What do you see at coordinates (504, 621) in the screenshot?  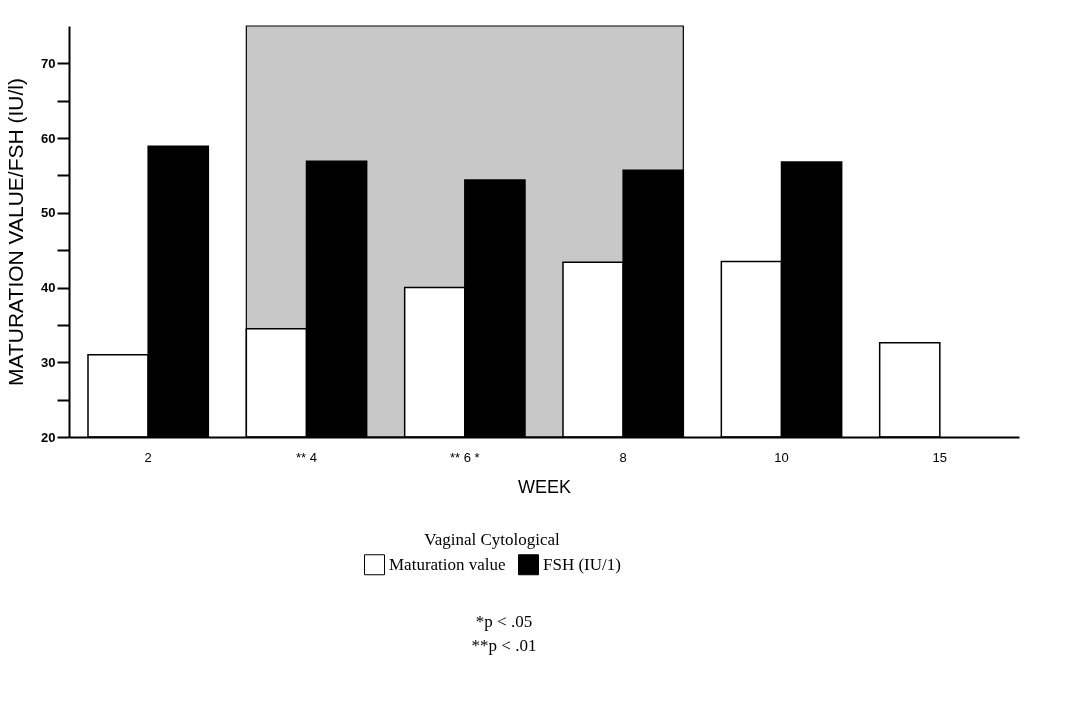 I see `text: *p < .05` at bounding box center [504, 621].